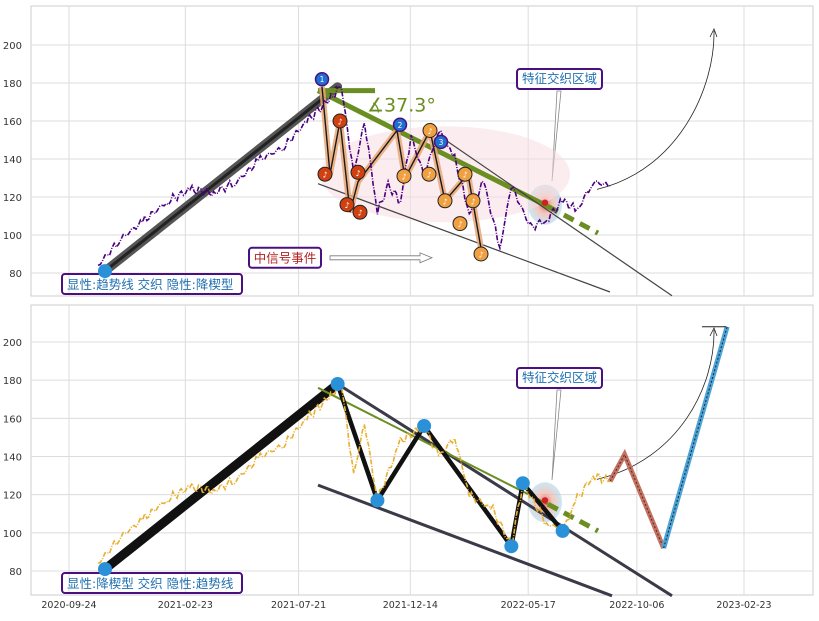 This screenshot has height=621, width=819. I want to click on projection-down-core, so click(637, 501).